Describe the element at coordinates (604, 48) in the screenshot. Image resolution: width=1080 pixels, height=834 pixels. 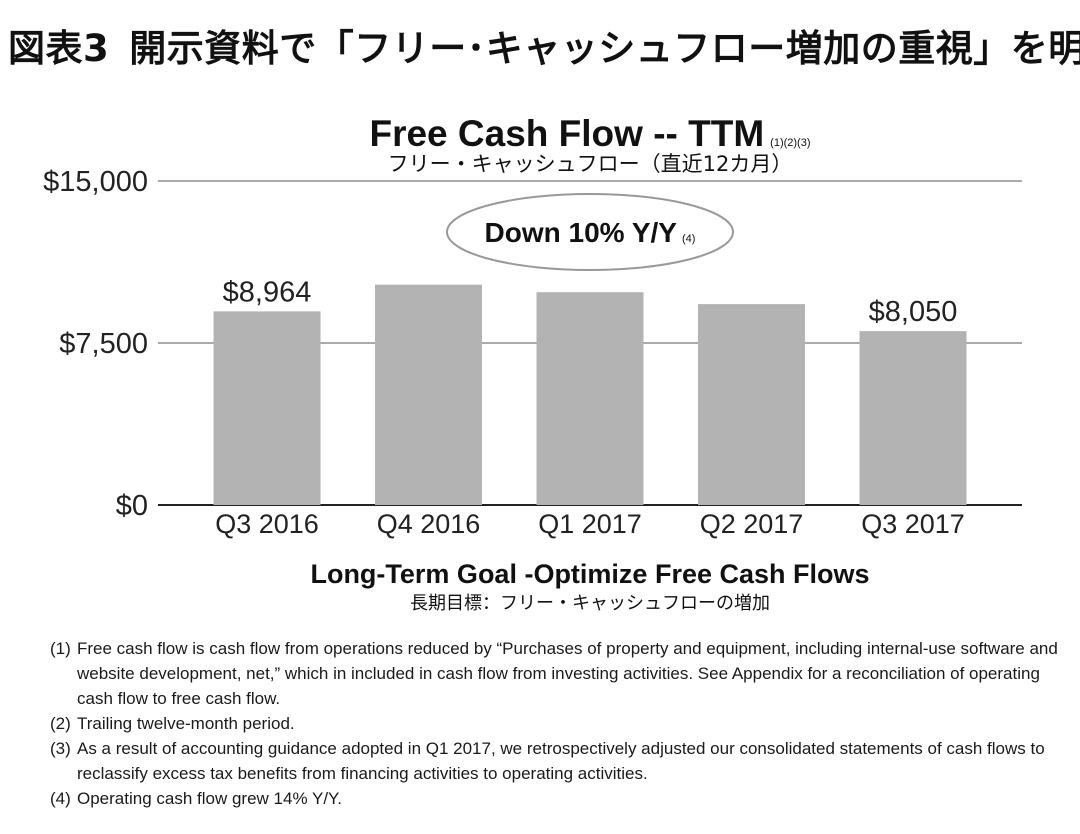
I see `figure-heading: 開示資料で「フリー･キャッシュフロー増加の重視」を明言` at that location.